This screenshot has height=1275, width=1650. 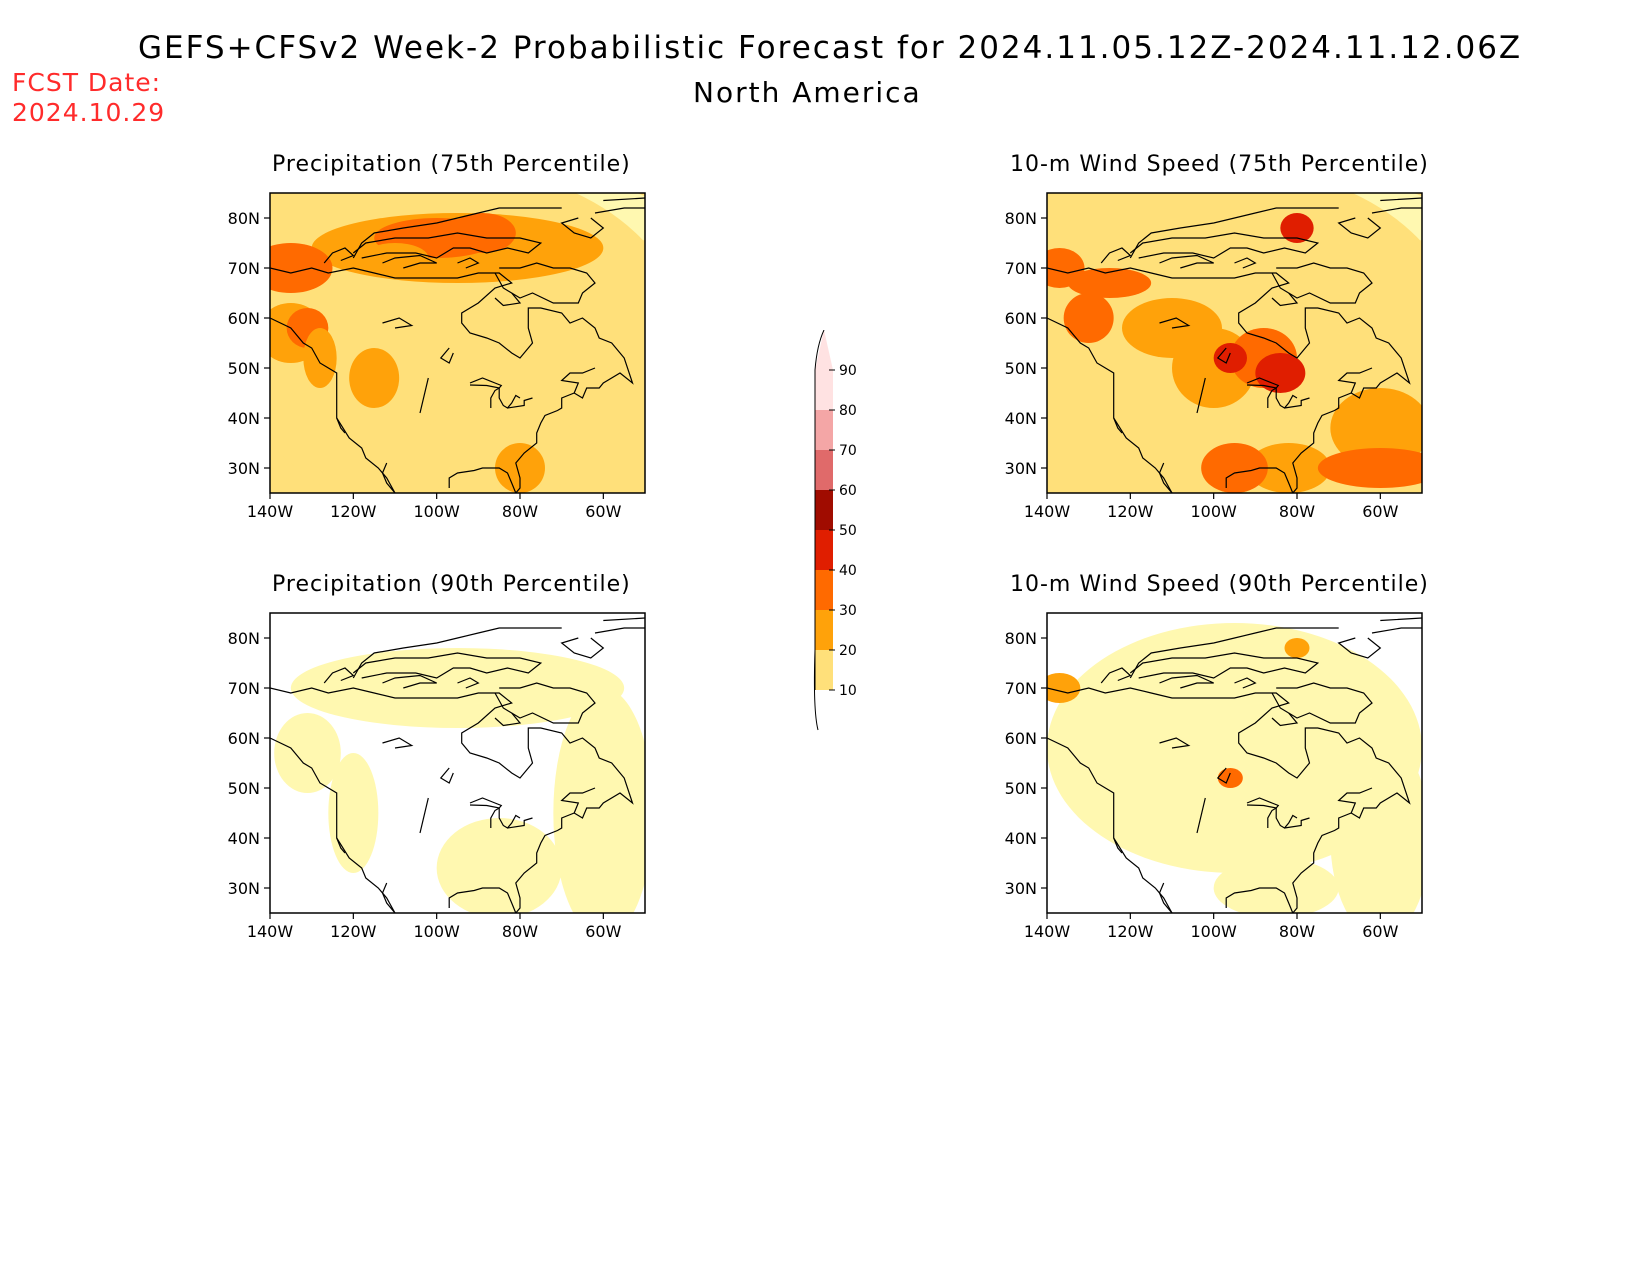 What do you see at coordinates (848, 371) in the screenshot?
I see `colorbar-label: 90` at bounding box center [848, 371].